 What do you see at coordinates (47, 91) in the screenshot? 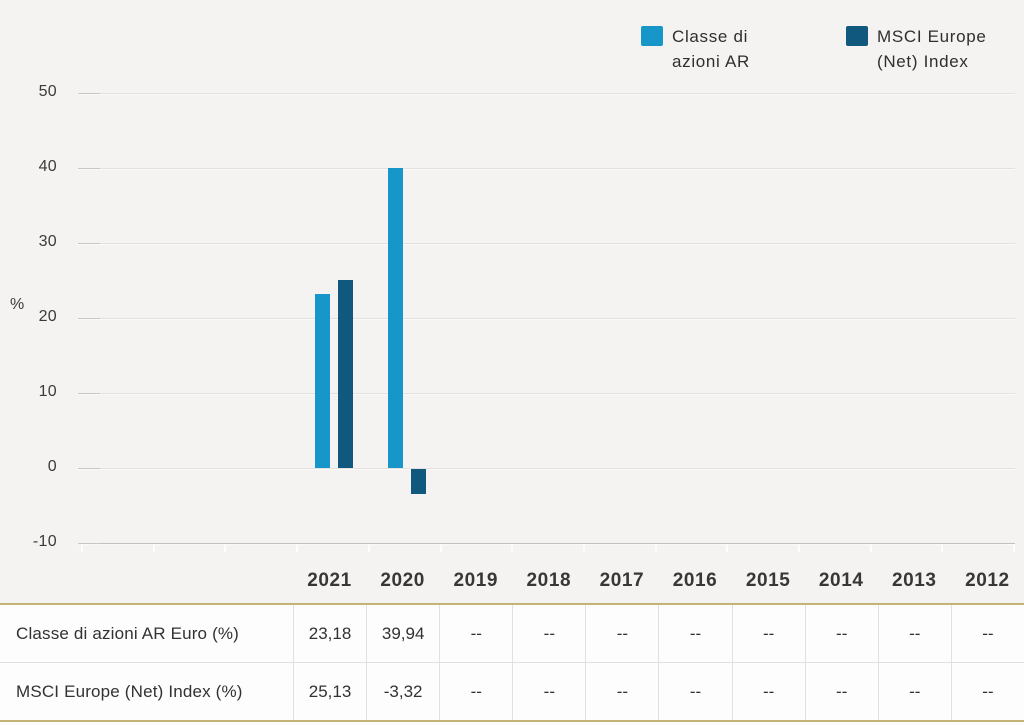
I see `y-tick-label-50: 50` at bounding box center [47, 91].